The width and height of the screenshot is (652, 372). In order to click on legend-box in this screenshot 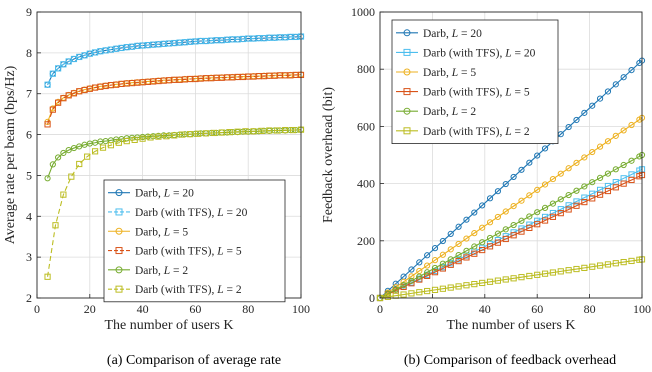, I will do `click(194, 241)`.